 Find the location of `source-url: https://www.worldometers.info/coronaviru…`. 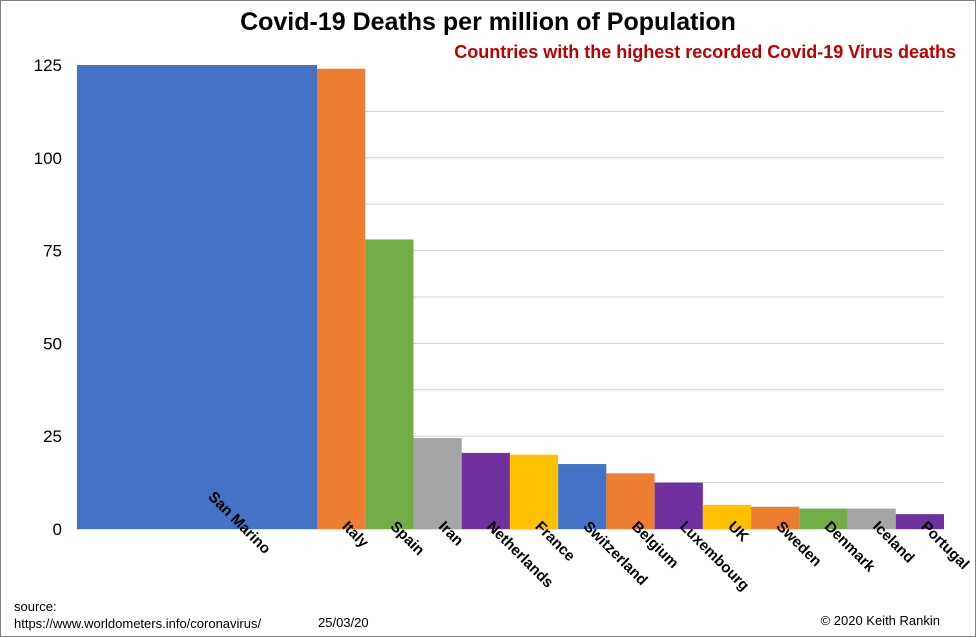

source-url: https://www.worldometers.info/coronaviru… is located at coordinates (138, 623).